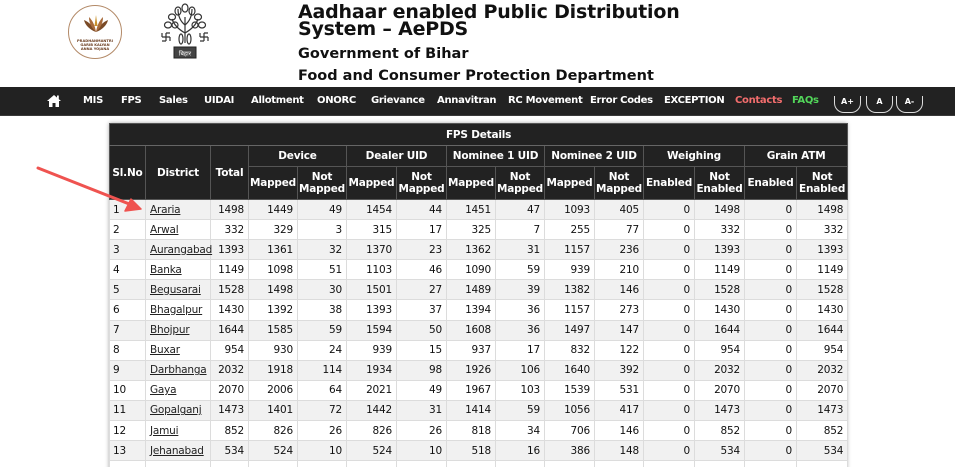 Image resolution: width=955 pixels, height=467 pixels. I want to click on cell-sl-no: 13, so click(127, 451).